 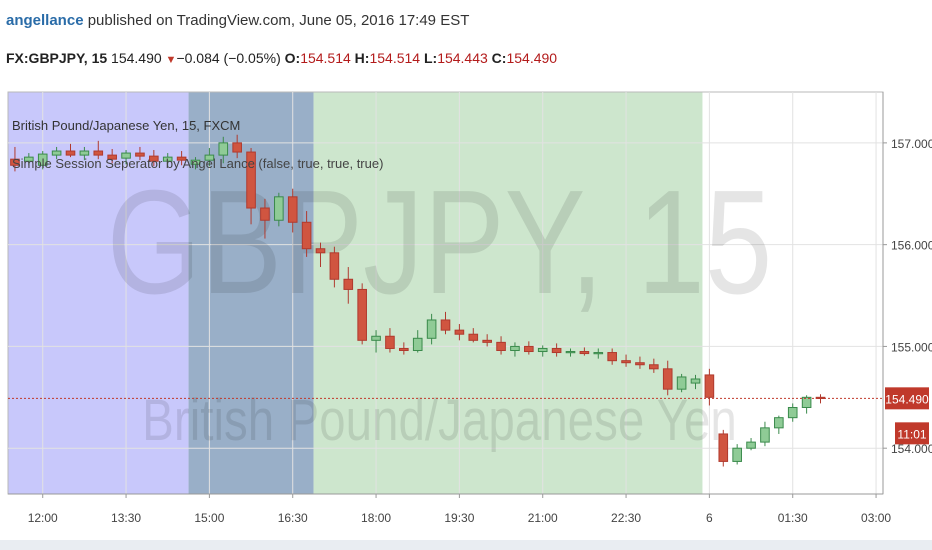 I want to click on x-tick-label: 03:00, so click(x=876, y=518).